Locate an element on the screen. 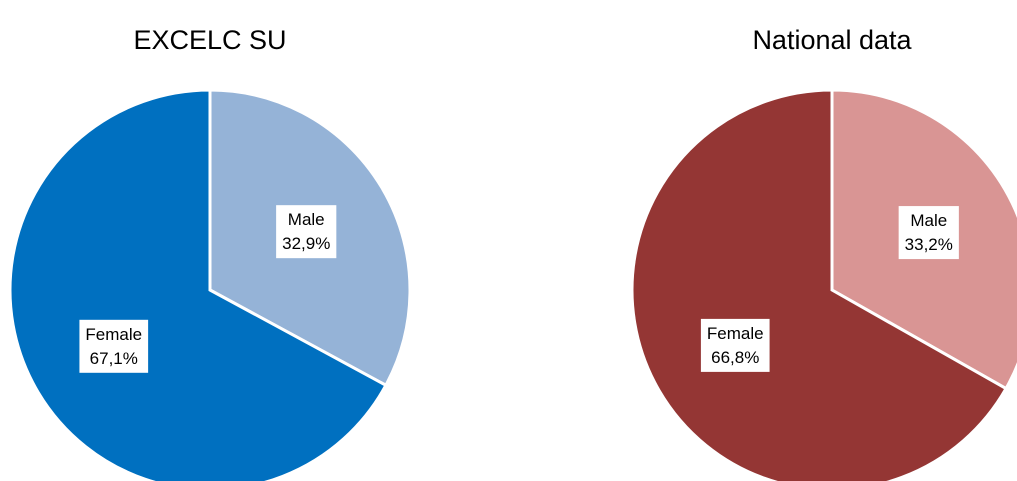  value-label: 32,9% is located at coordinates (306, 243).